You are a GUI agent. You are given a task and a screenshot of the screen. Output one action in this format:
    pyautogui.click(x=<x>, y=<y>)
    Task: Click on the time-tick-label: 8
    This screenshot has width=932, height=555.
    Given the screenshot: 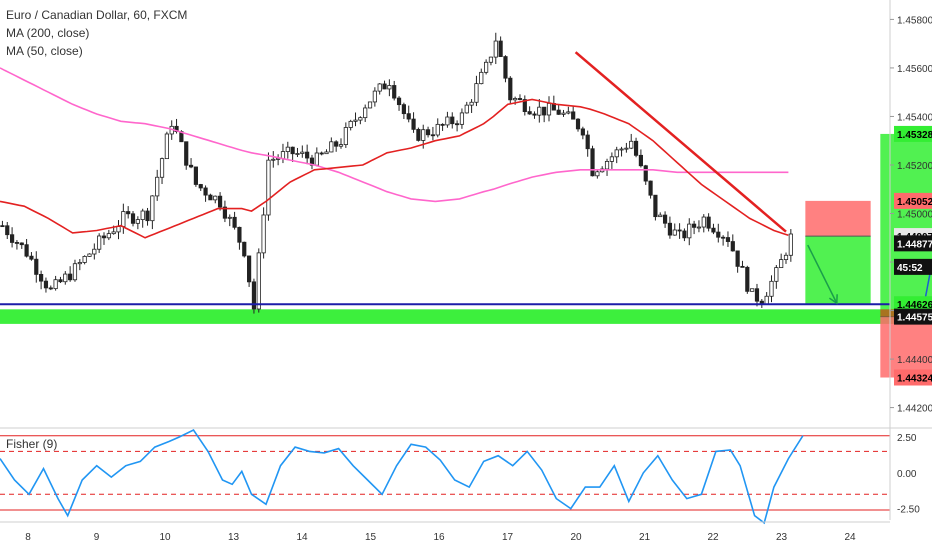 What is the action you would take?
    pyautogui.click(x=28, y=537)
    